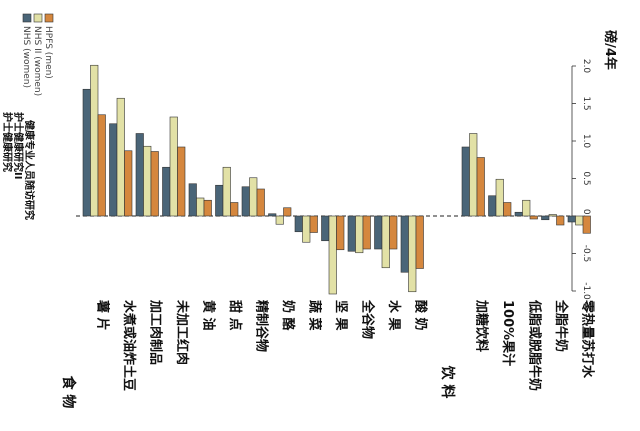 The image size is (640, 431). Describe the element at coordinates (586, 178) in the screenshot. I see `tick-label: 0.5` at that location.